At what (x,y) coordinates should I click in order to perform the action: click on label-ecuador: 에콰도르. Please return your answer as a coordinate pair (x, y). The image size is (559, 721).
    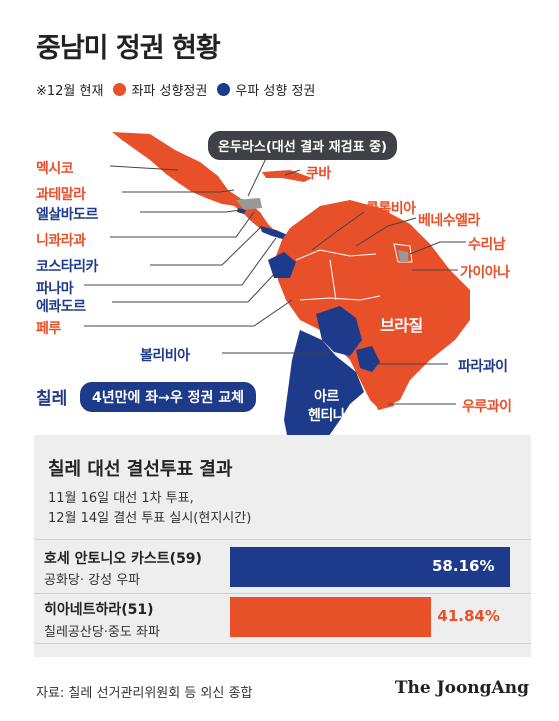
    Looking at the image, I should click on (61, 307).